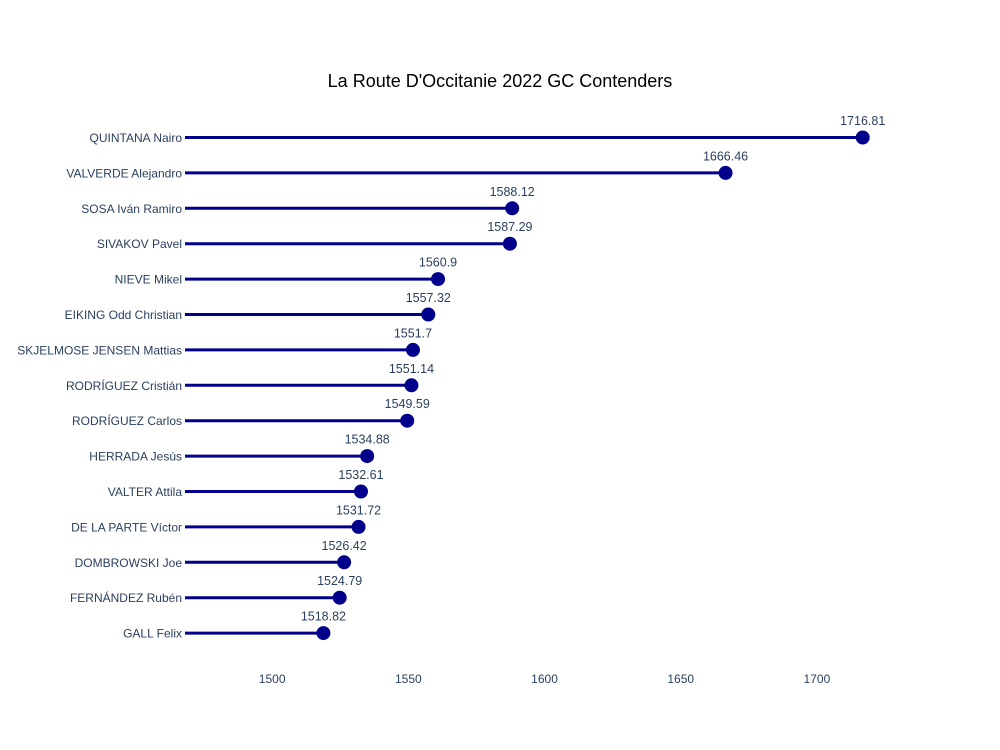 Image resolution: width=1000 pixels, height=750 pixels. What do you see at coordinates (136, 138) in the screenshot?
I see `y-tick-label: QUINTANA Nairo` at bounding box center [136, 138].